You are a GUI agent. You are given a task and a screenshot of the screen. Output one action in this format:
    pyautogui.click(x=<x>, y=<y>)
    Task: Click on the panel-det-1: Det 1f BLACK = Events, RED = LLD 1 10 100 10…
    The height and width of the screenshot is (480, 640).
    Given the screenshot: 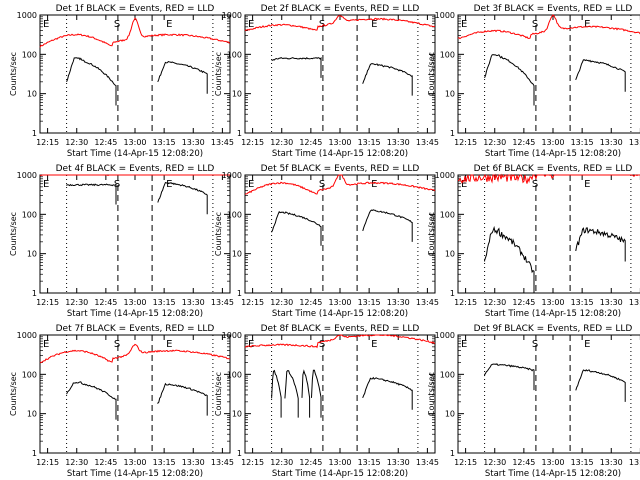 What is the action you would take?
    pyautogui.click(x=121, y=81)
    